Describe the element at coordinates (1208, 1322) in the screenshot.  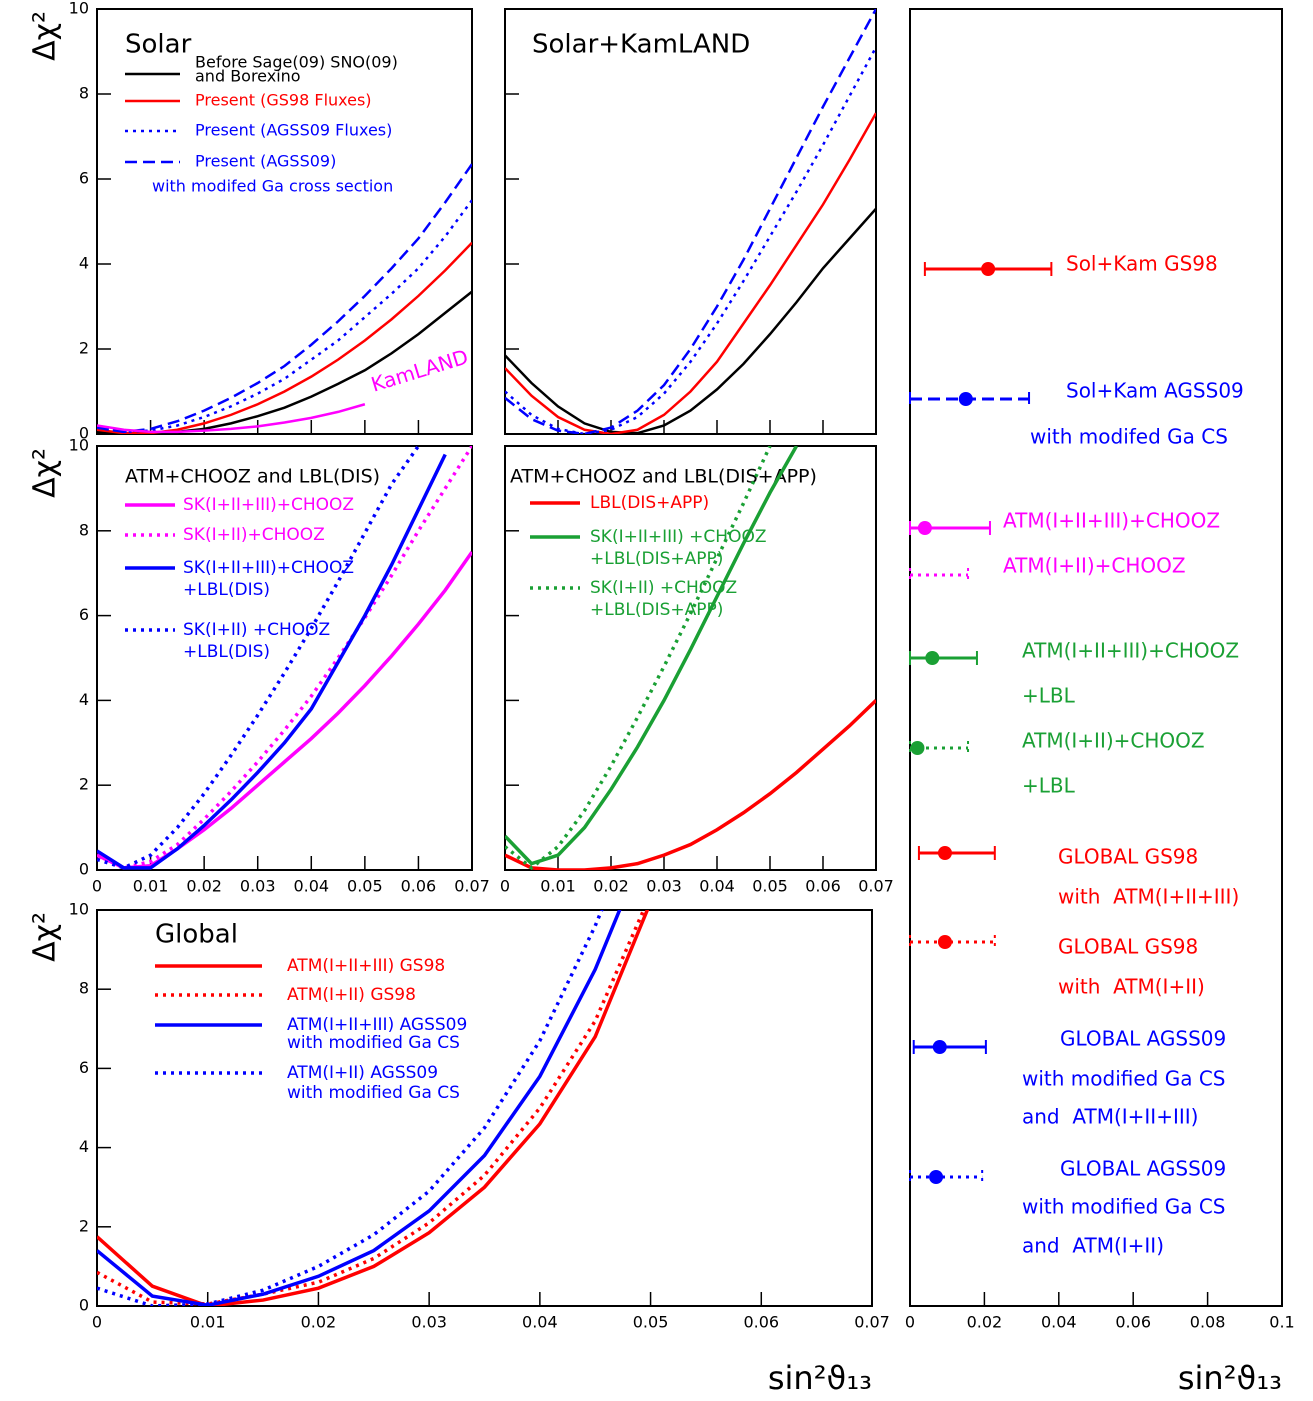
I see `x-tick-label: 0.08` at that location.